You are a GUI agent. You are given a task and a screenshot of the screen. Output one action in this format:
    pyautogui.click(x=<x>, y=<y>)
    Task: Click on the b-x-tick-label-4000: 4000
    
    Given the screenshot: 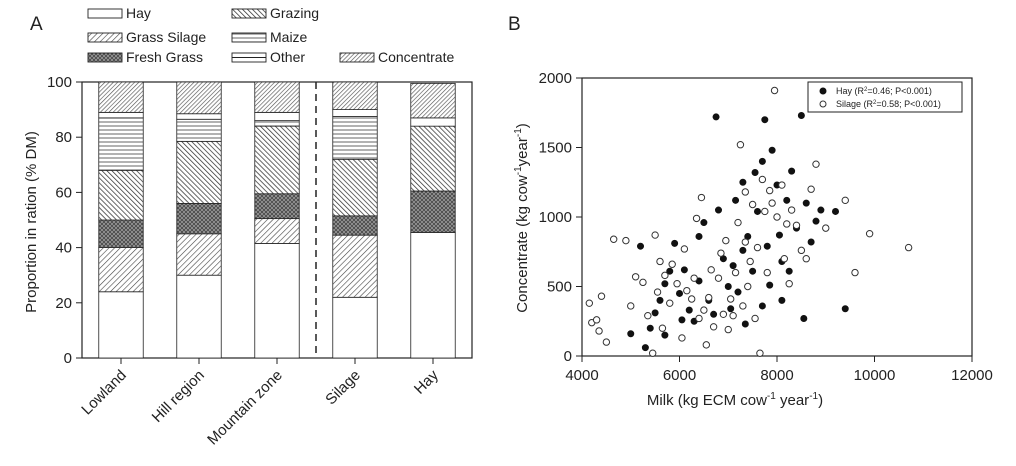 What is the action you would take?
    pyautogui.click(x=581, y=375)
    